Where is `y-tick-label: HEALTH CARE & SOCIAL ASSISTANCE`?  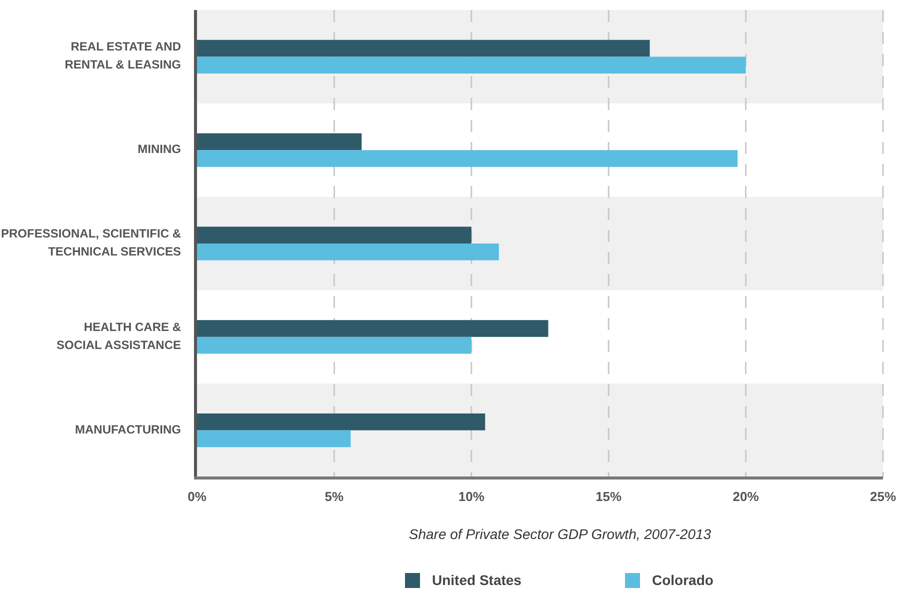
y-tick-label: HEALTH CARE & SOCIAL ASSISTANCE is located at coordinates (119, 336).